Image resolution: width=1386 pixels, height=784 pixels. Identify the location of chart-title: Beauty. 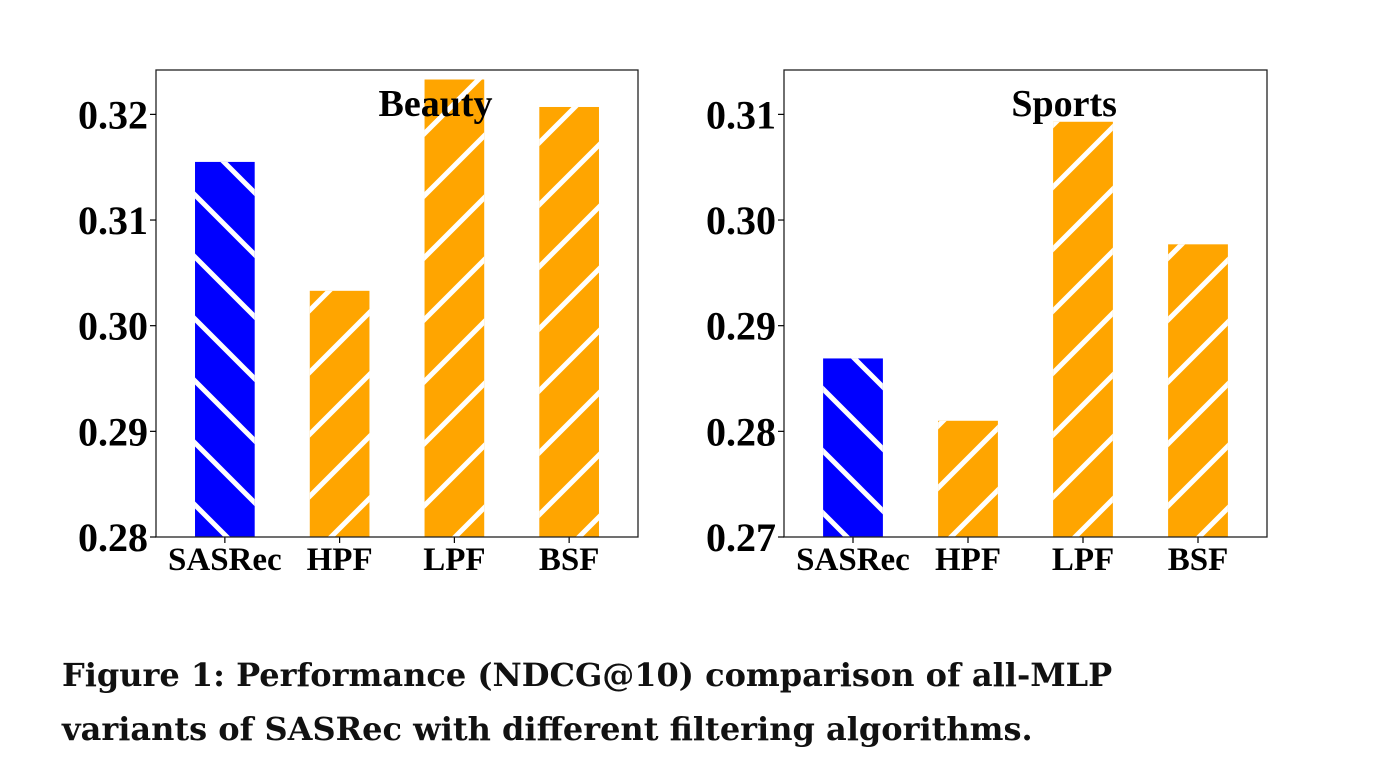
(436, 104).